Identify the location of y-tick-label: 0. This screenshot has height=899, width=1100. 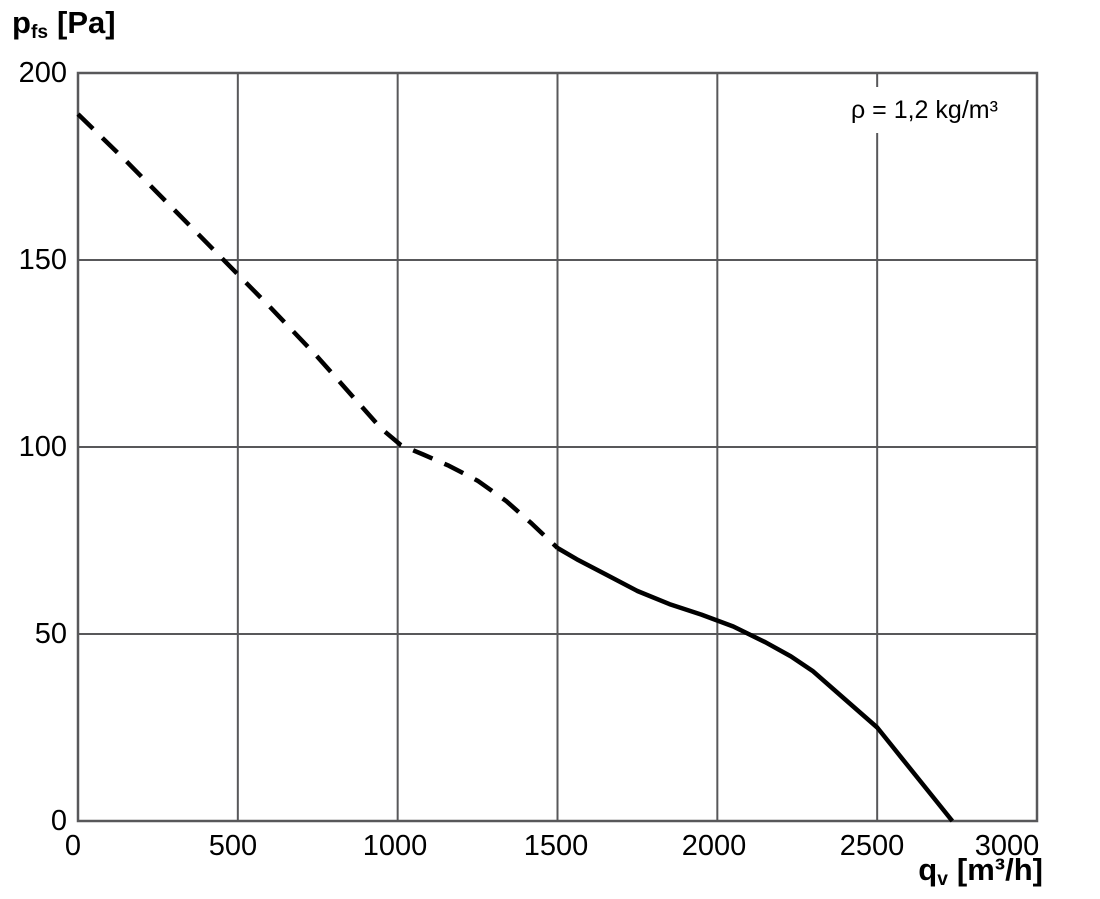
(58, 821).